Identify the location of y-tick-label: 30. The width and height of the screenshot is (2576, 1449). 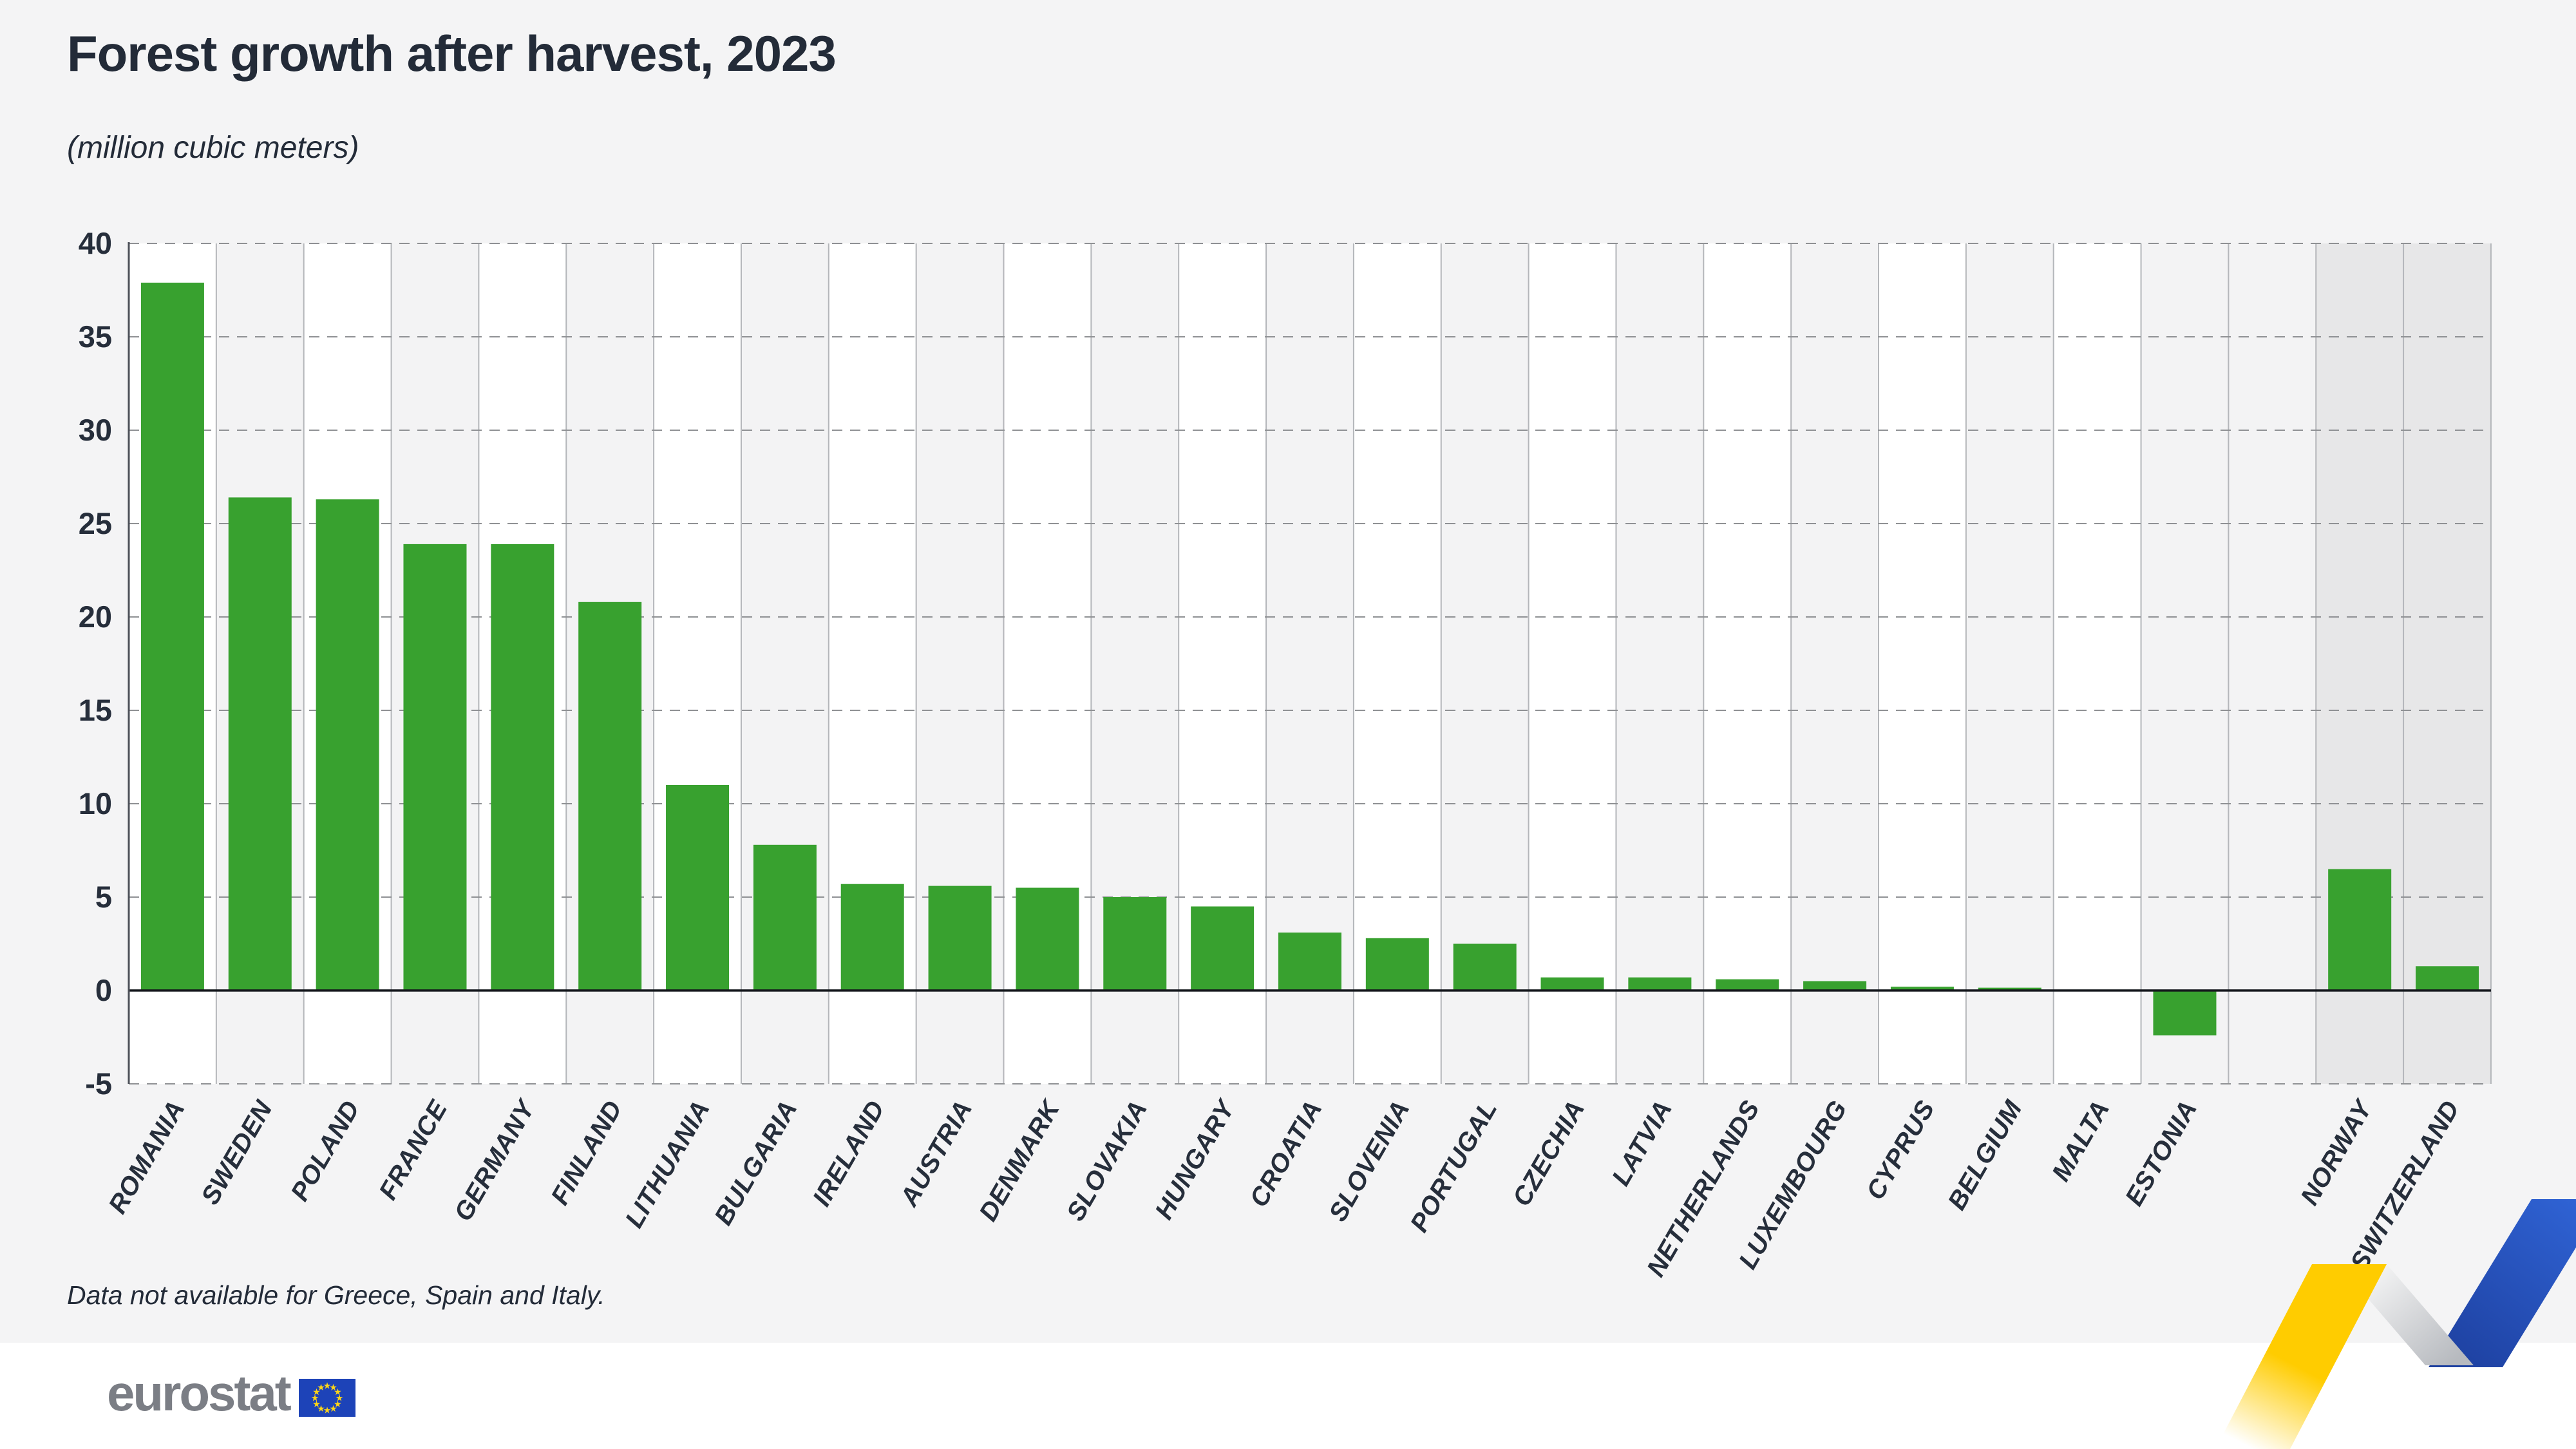
(96, 430).